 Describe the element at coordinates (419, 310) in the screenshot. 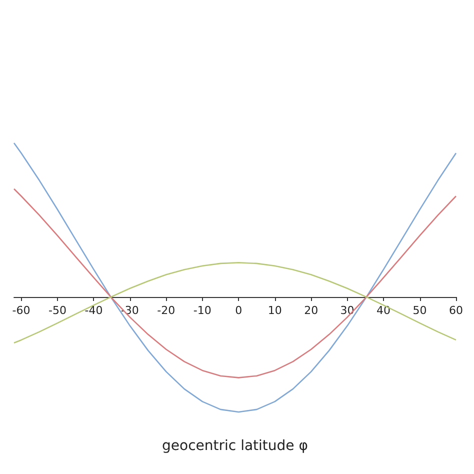

I see `x-tick-label: 50` at that location.